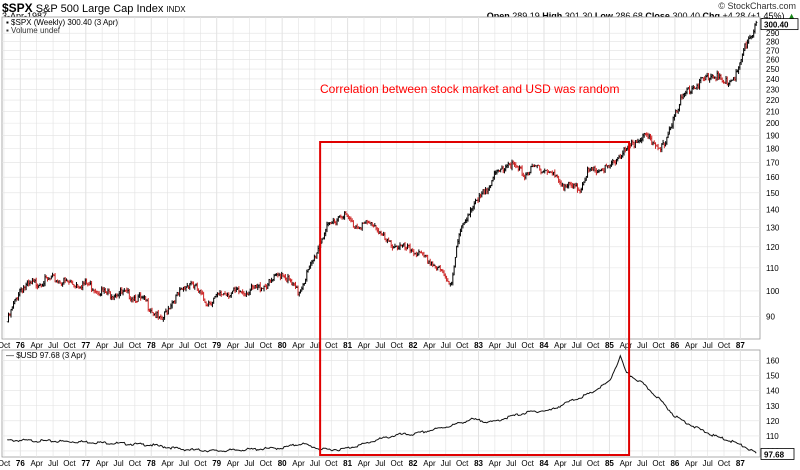 Image resolution: width=800 pixels, height=470 pixels. What do you see at coordinates (85, 345) in the screenshot?
I see `price-x-tick-label: 77` at bounding box center [85, 345].